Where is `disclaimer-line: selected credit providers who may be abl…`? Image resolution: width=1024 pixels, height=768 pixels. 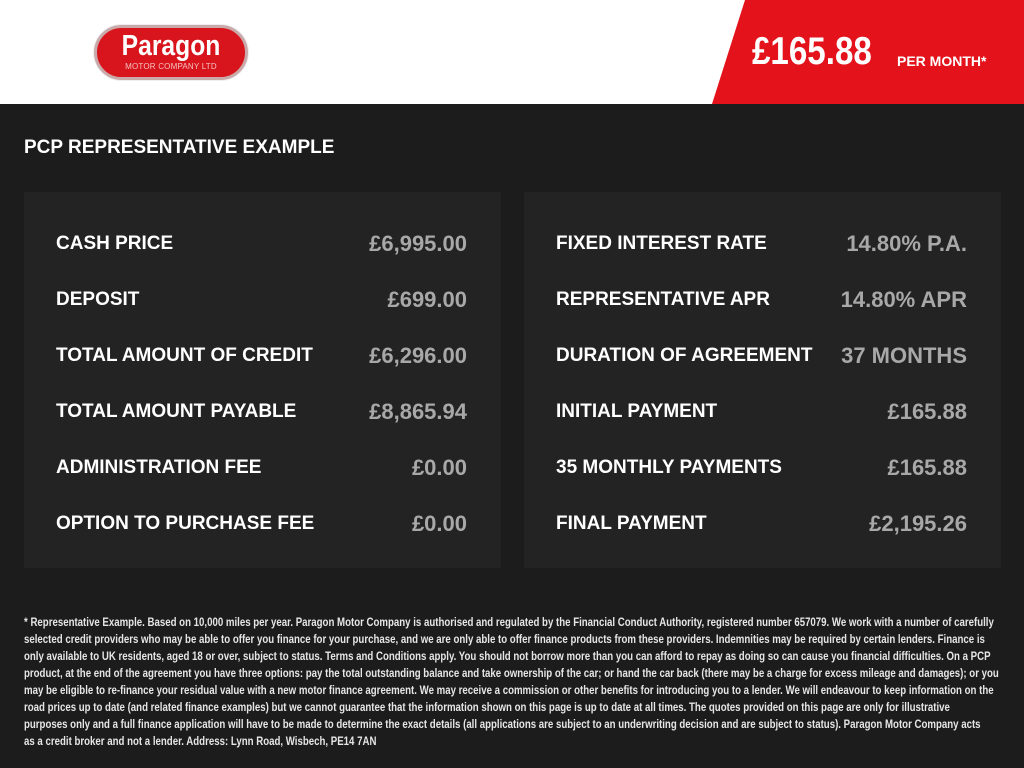
disclaimer-line: selected credit providers who may be abl… is located at coordinates (504, 640).